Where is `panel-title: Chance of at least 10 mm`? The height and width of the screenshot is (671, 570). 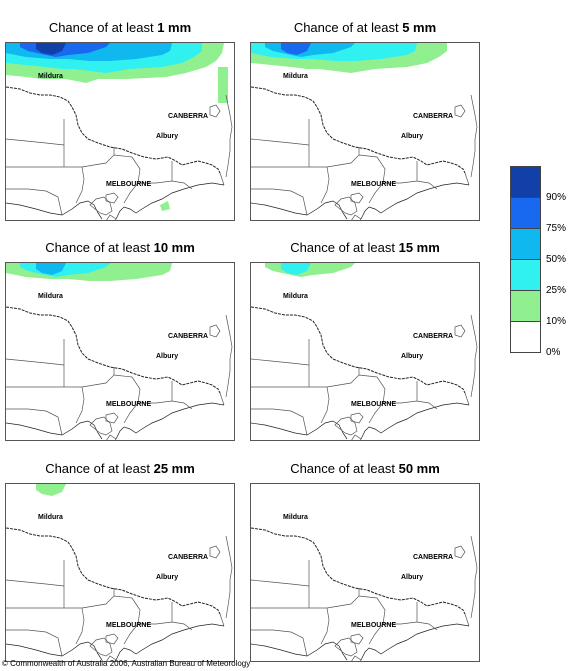
panel-title: Chance of at least 10 mm is located at coordinates (120, 247).